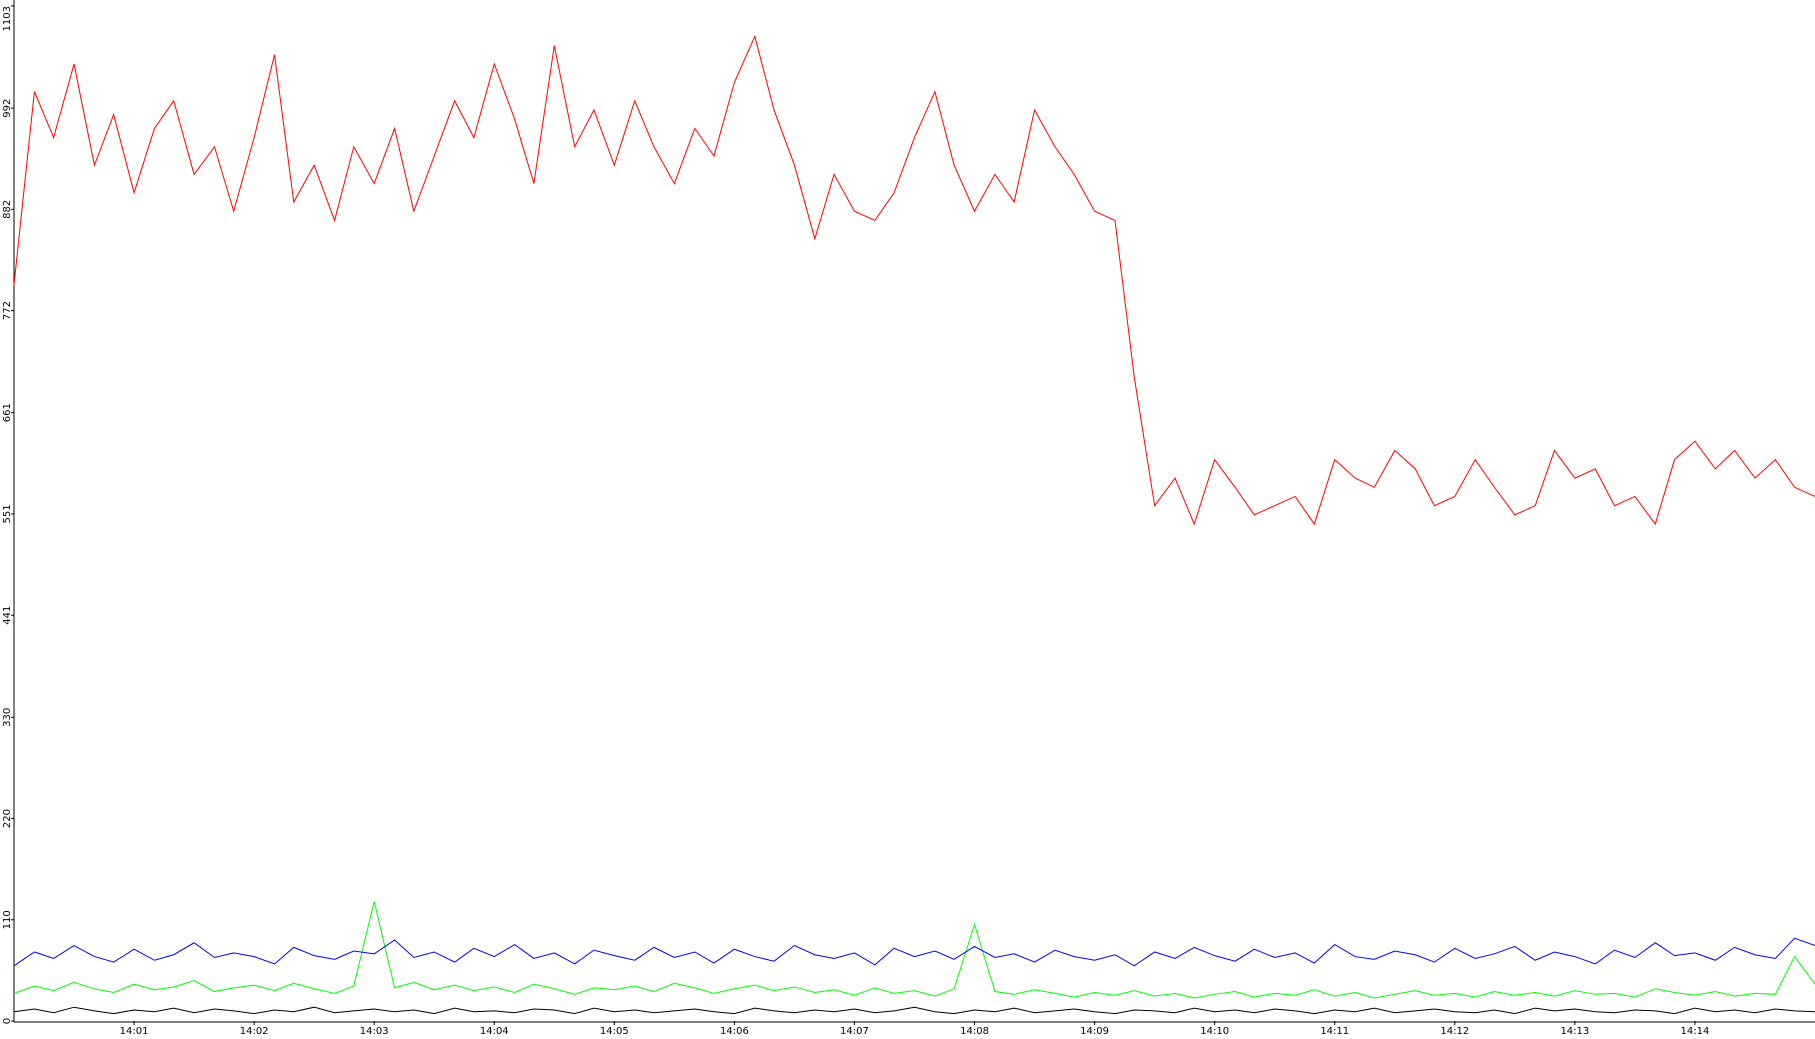 This screenshot has height=1039, width=1815. Describe the element at coordinates (7, 615) in the screenshot. I see `y-tick-label: 441` at that location.